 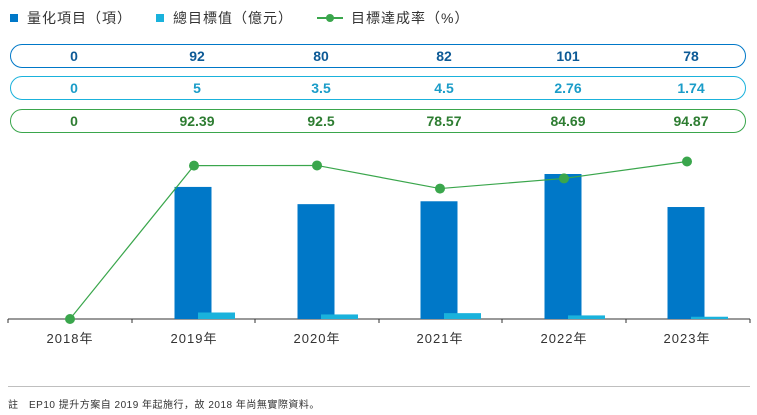 I want to click on table-row-achievement-rate: 0 92.39 92.5 78.57 84.69 94.87, so click(x=378, y=121).